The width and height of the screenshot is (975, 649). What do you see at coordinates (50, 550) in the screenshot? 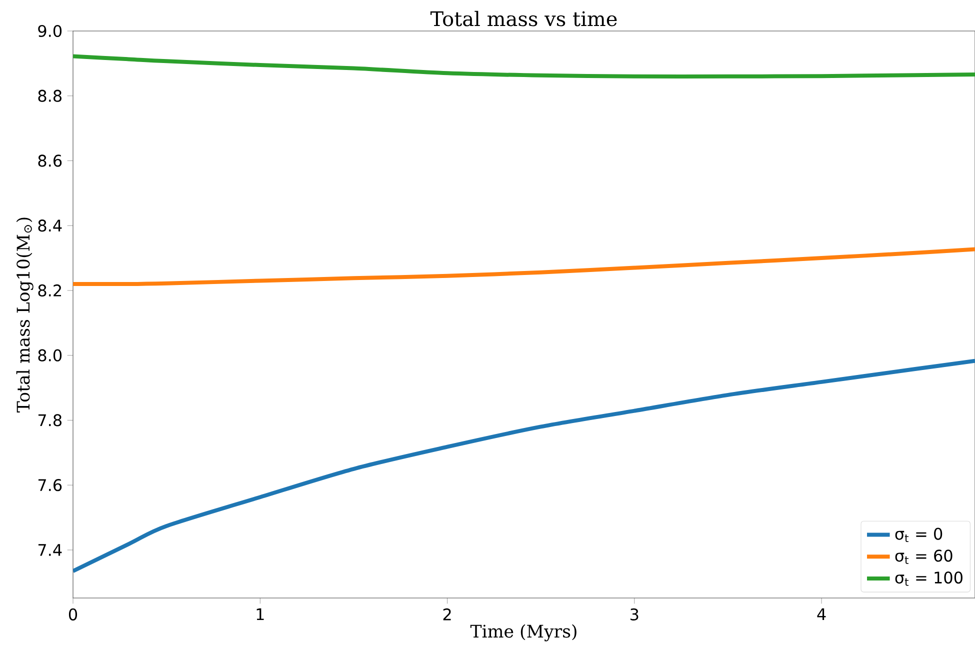
I see `y-tick-label: 7.4` at bounding box center [50, 550].